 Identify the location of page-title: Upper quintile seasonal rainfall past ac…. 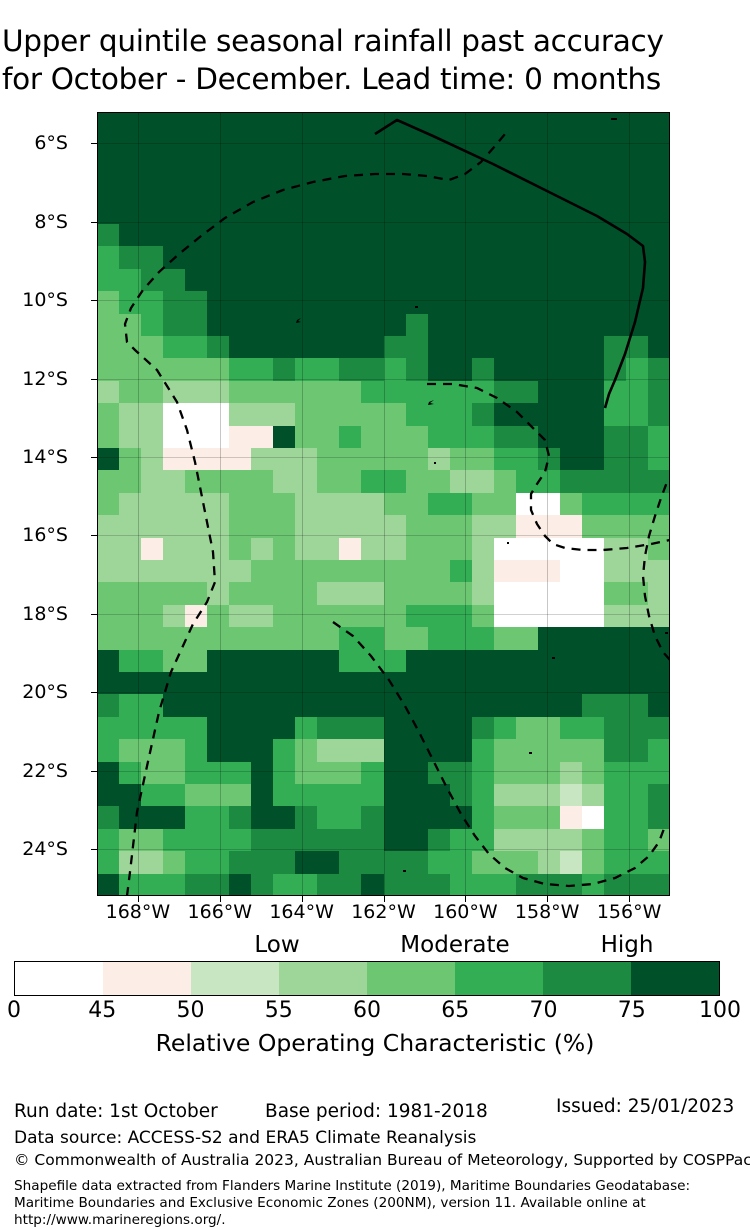
(375, 60).